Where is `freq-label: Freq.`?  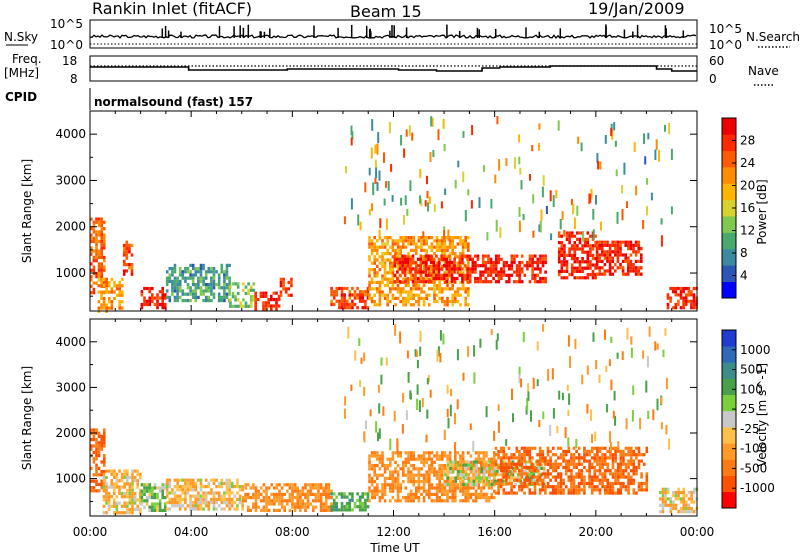 freq-label: Freq. is located at coordinates (27, 59).